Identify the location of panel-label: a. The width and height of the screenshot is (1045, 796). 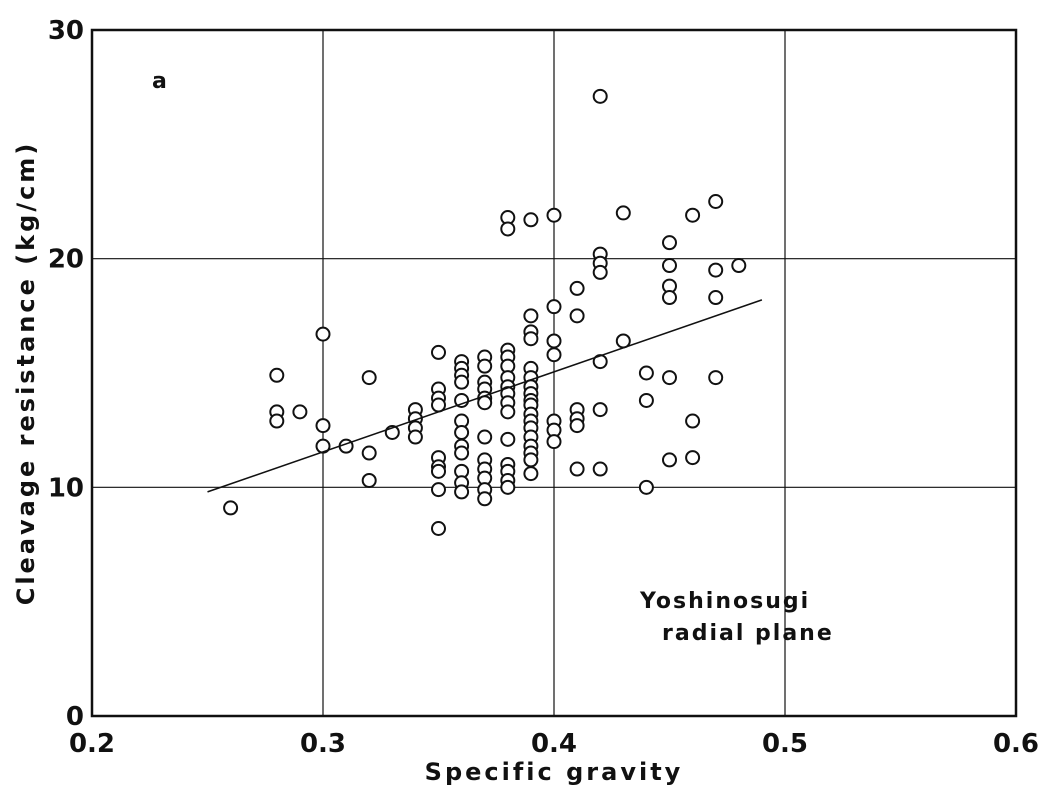
(160, 81).